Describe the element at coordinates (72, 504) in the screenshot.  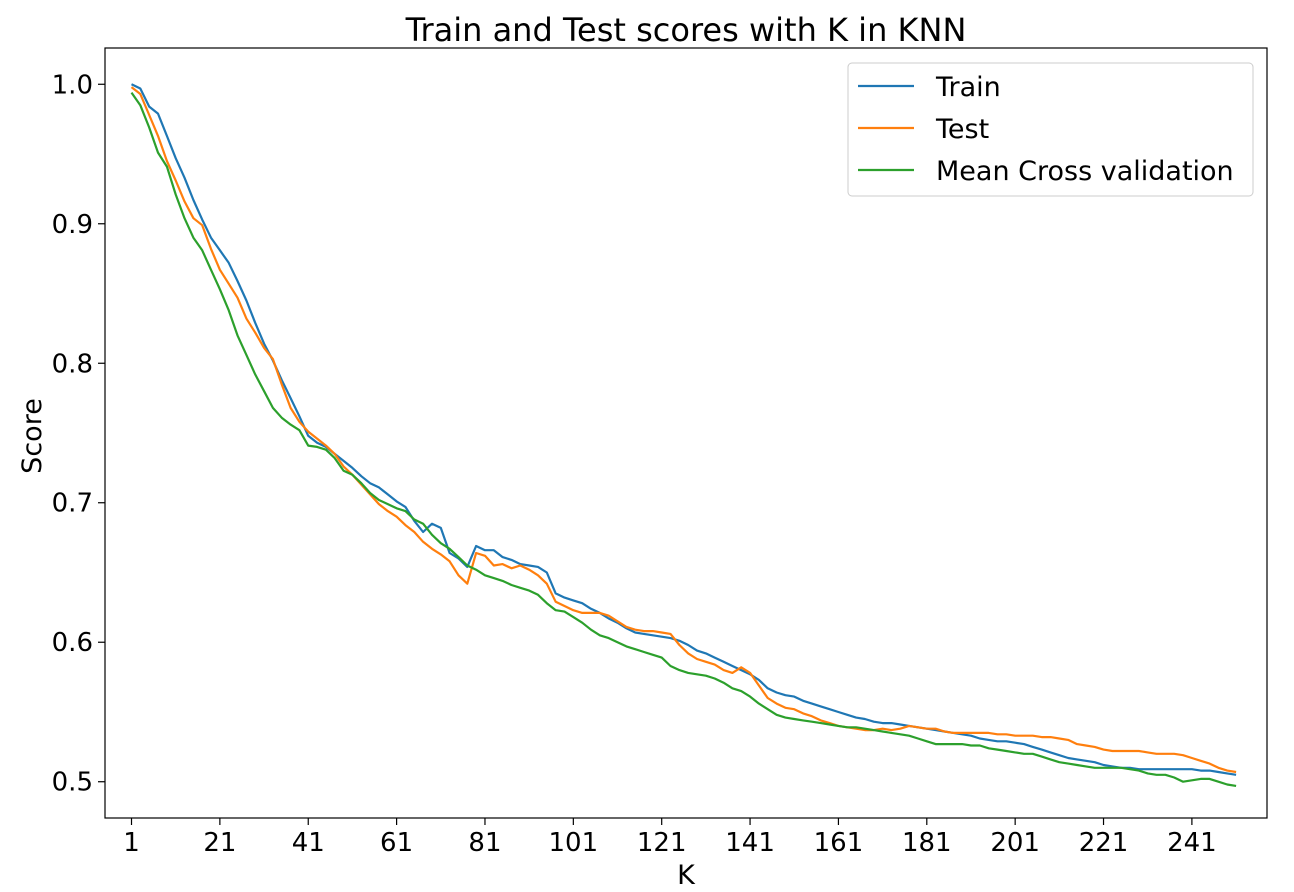
I see `y-tick-label: 0.7` at that location.